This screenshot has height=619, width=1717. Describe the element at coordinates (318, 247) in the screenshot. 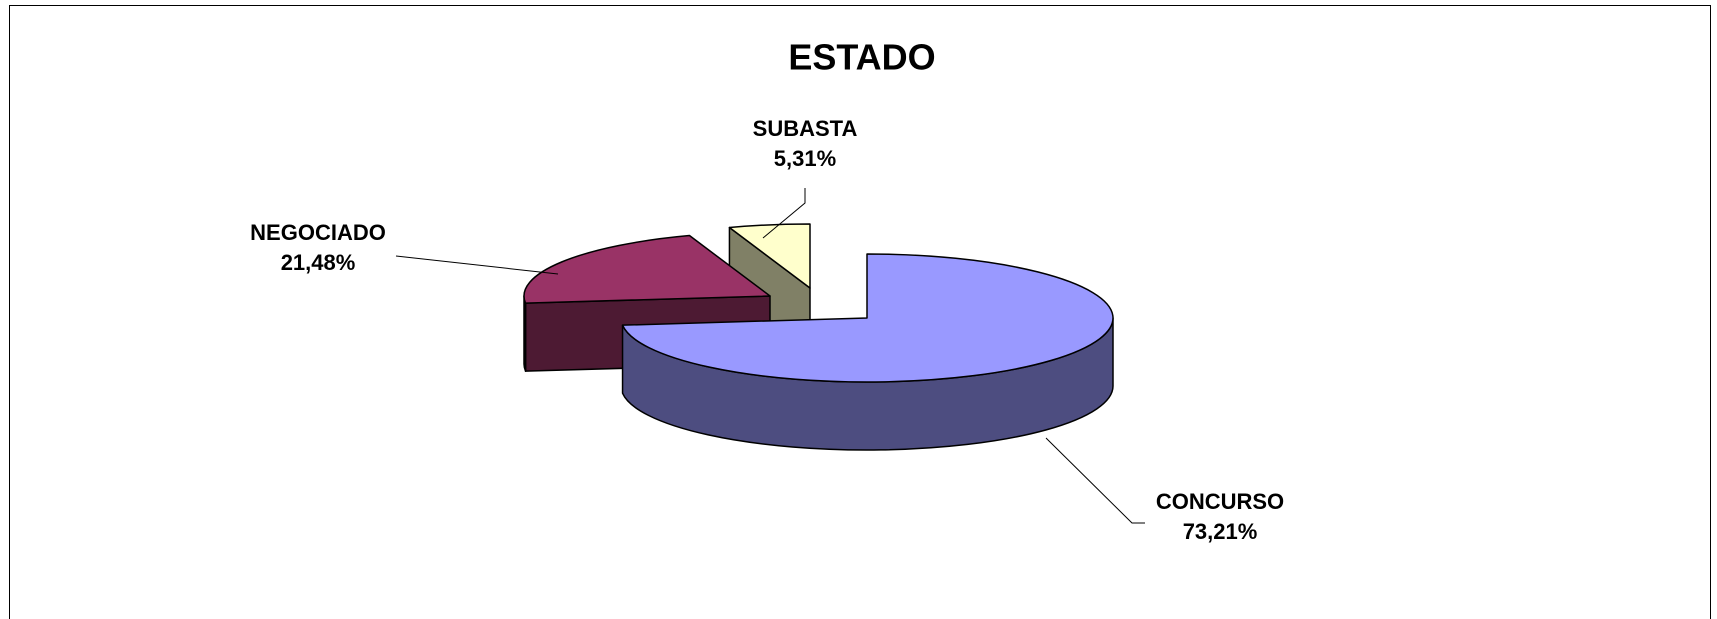

I see `data-label: NEGOCIADO 21,48%` at that location.